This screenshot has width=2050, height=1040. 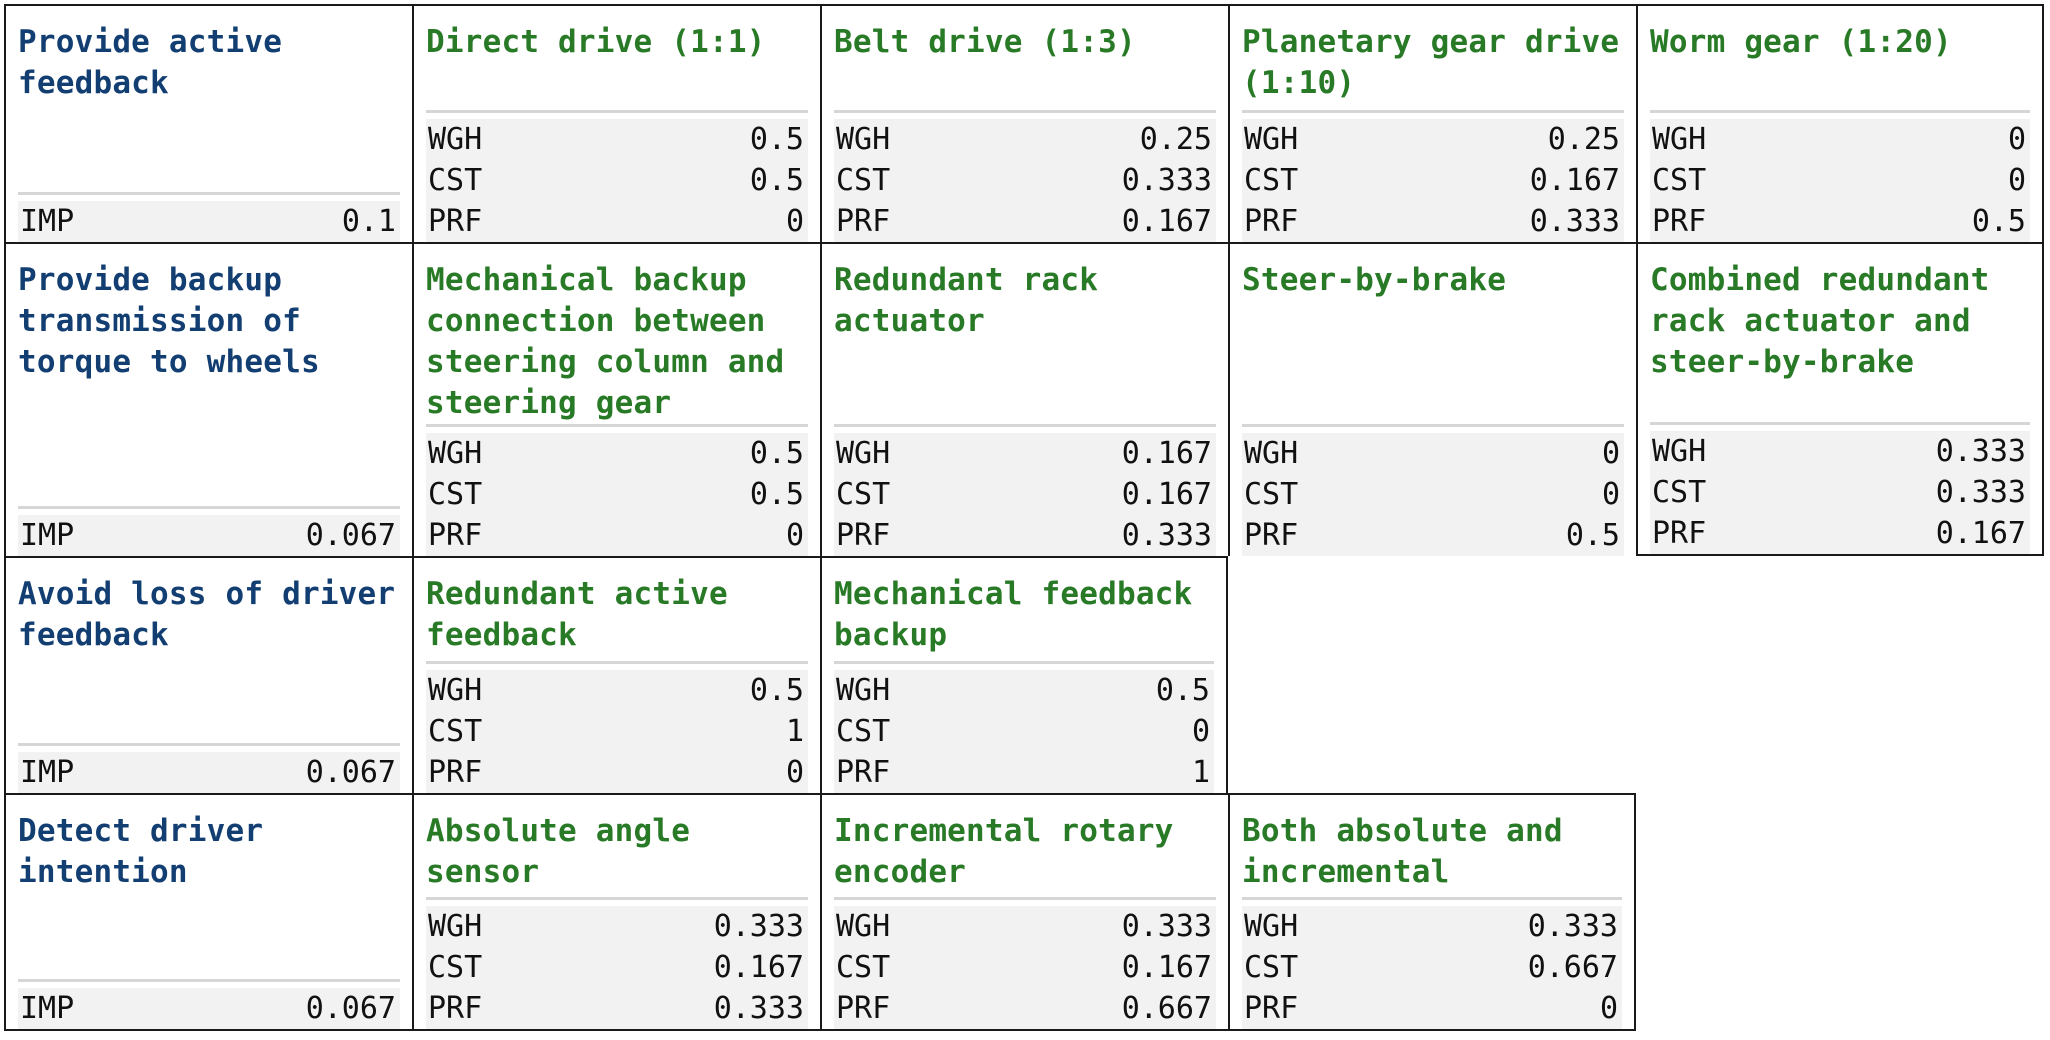 What do you see at coordinates (1374, 280) in the screenshot?
I see `option-title: Steer-by-brake` at bounding box center [1374, 280].